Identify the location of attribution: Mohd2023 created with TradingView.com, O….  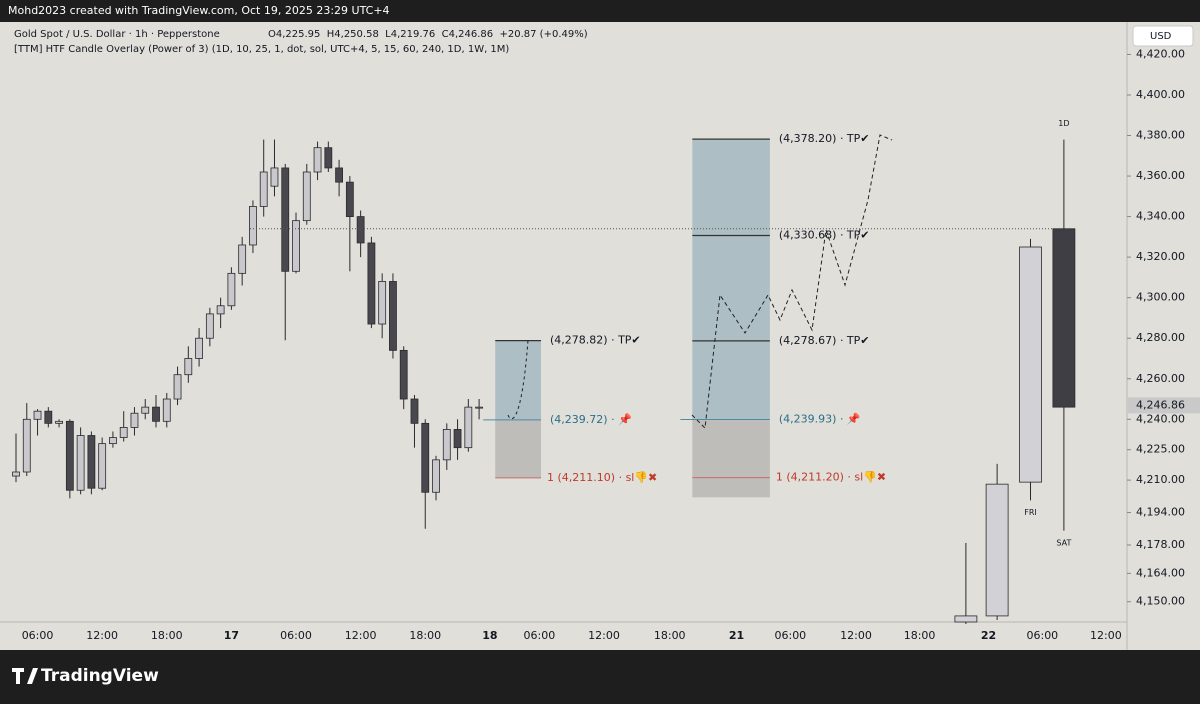
(199, 10).